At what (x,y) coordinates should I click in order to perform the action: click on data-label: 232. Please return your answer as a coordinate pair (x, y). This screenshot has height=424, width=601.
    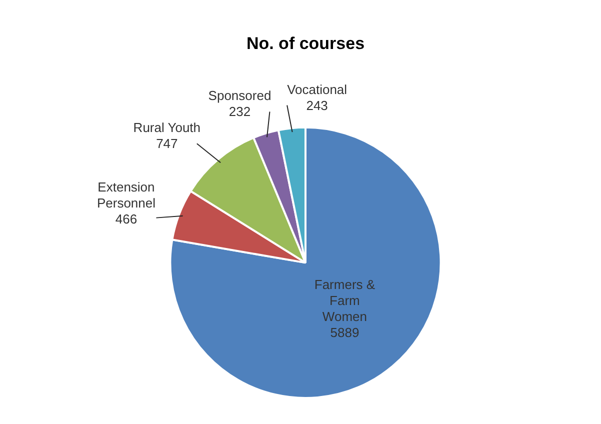
    Looking at the image, I should click on (239, 112).